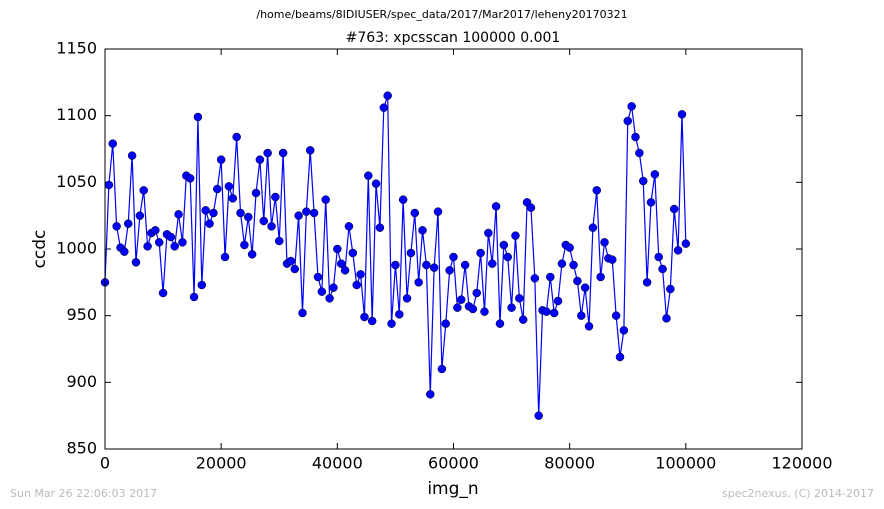  Describe the element at coordinates (798, 493) in the screenshot. I see `footer-right: spec2nexus, (C) 2014-2017` at that location.